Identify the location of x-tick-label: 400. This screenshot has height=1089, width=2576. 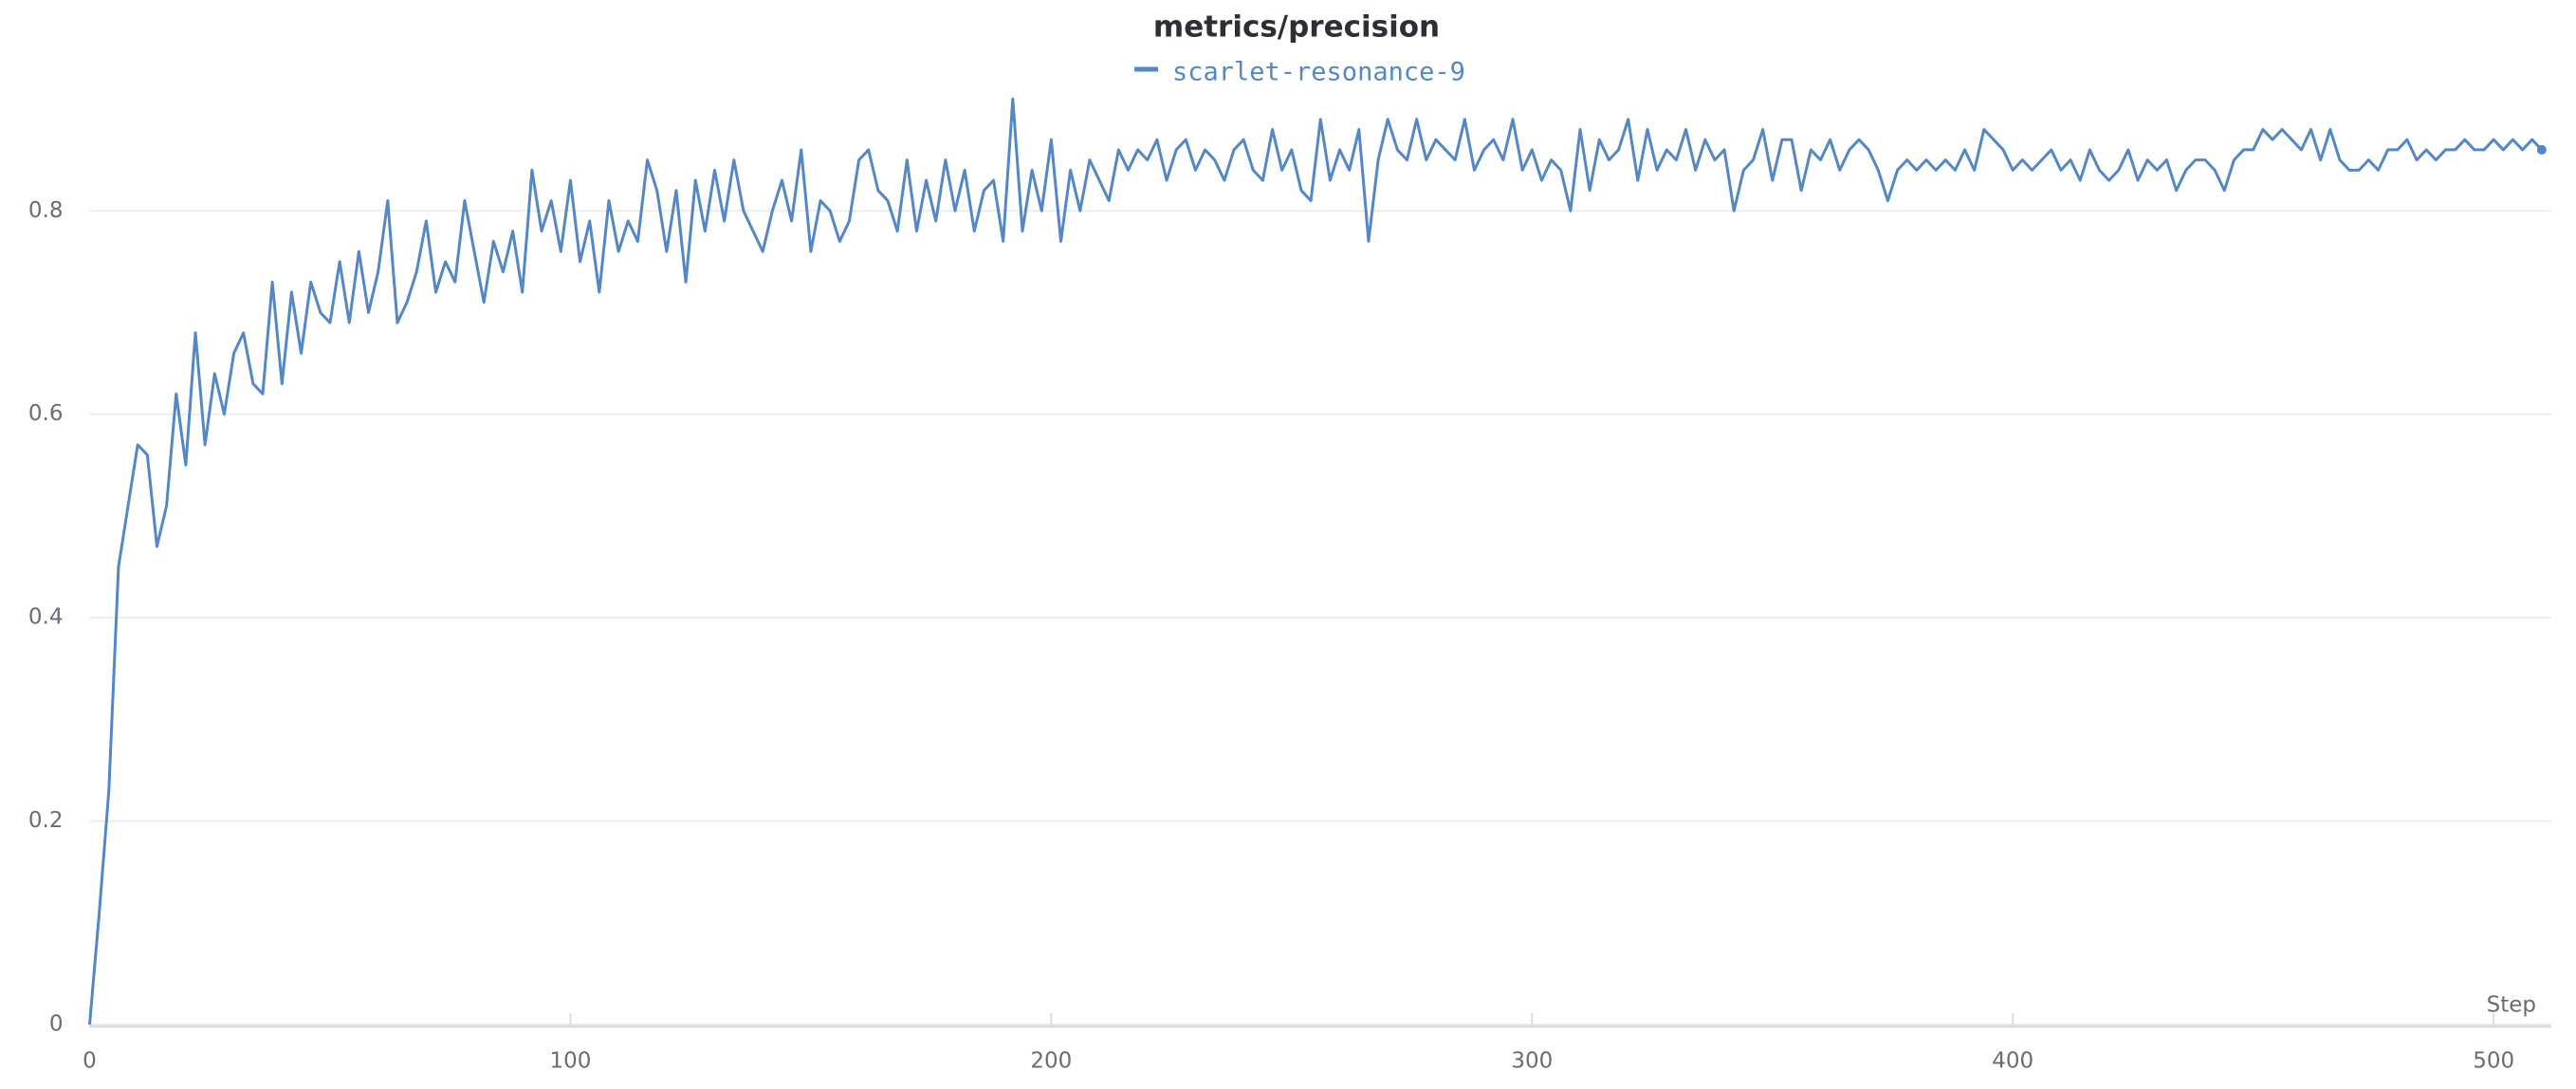
(2012, 1062).